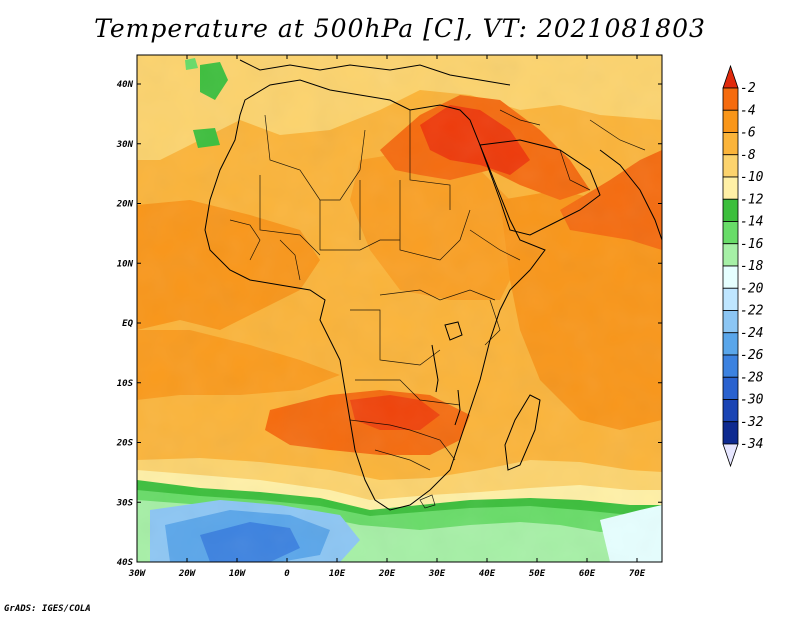 The width and height of the screenshot is (800, 618). Describe the element at coordinates (125, 264) in the screenshot. I see `lat-tick-label: 10N` at that location.